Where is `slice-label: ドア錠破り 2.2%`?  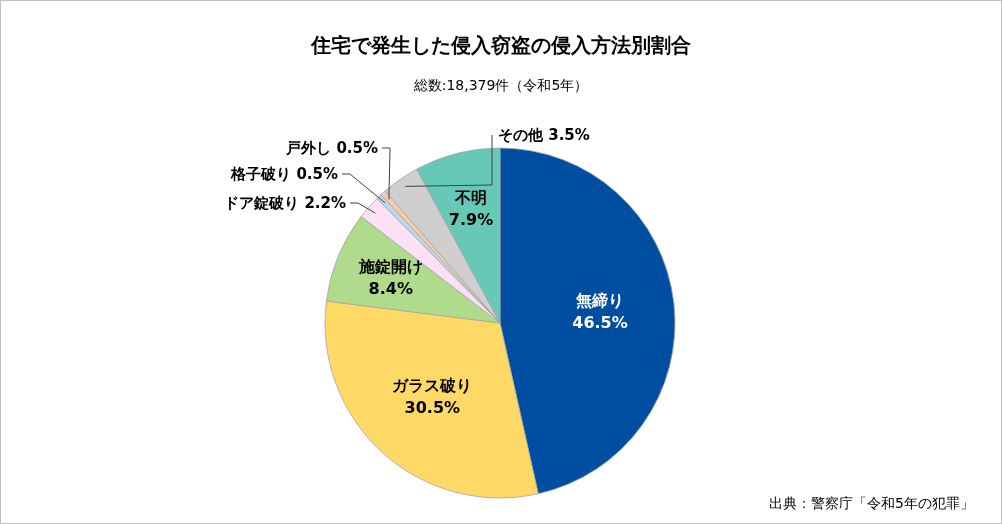
slice-label: ドア錠破り 2.2% is located at coordinates (285, 203).